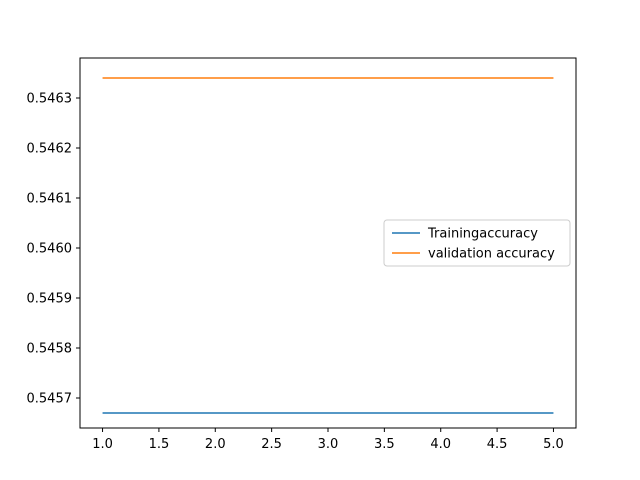 This screenshot has width=640, height=480. I want to click on x-axis: 1.0 1.5 2.0 2.5 3.0 3.5 4.0 4.5 5.0, so click(328, 440).